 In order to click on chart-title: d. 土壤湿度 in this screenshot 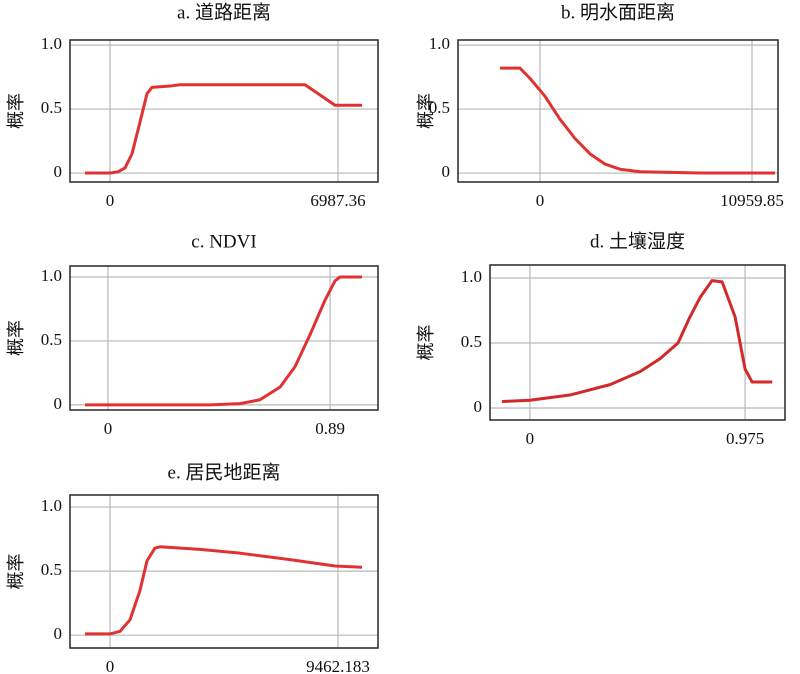, I will do `click(637, 241)`.